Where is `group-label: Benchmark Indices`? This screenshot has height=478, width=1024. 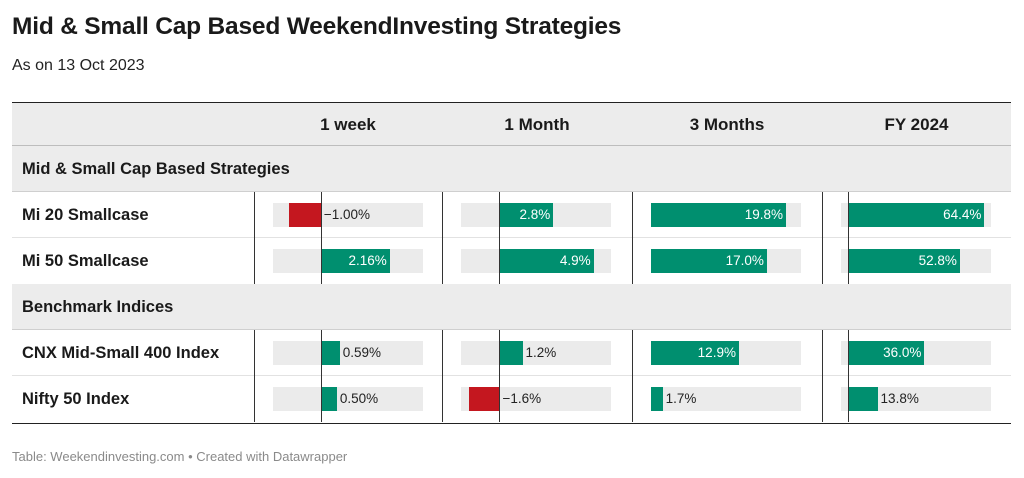 group-label: Benchmark Indices is located at coordinates (98, 307).